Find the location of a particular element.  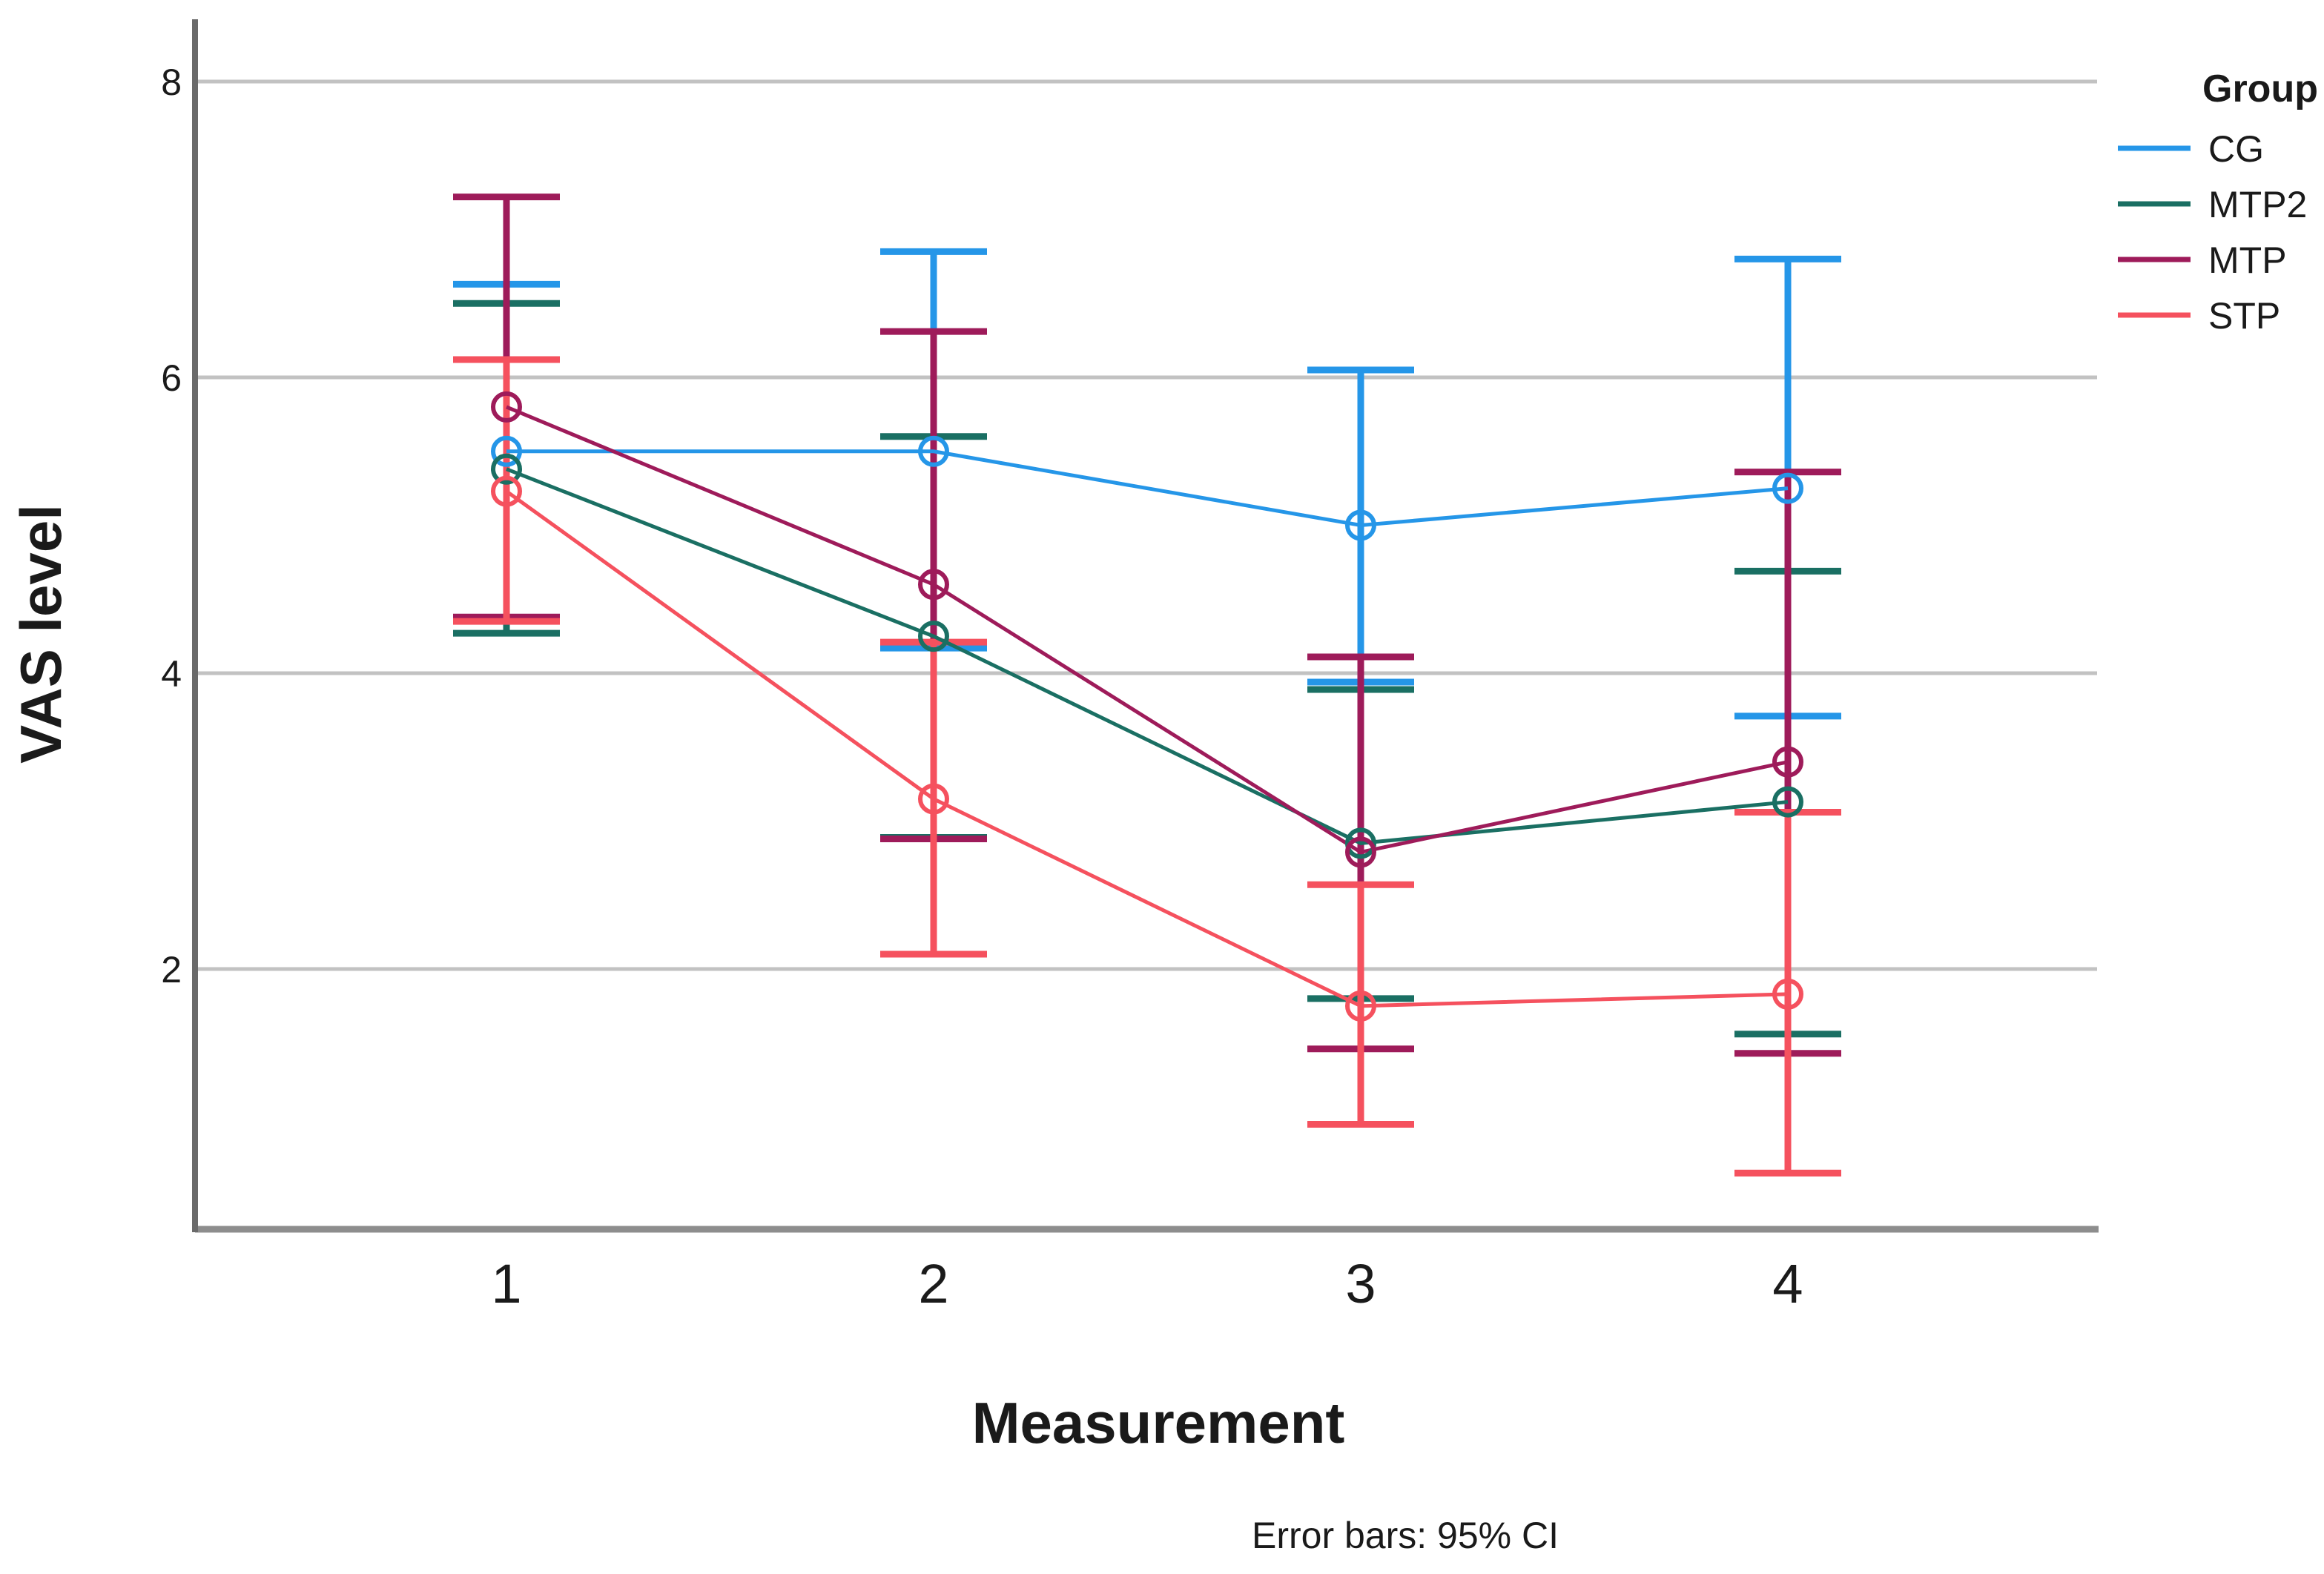

y-tick-label-4: 4 is located at coordinates (171, 674).